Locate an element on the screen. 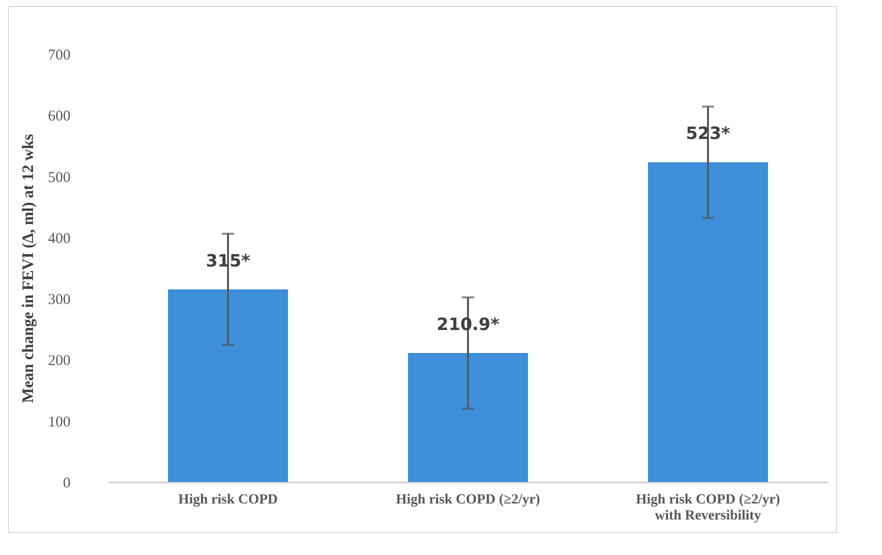 Image resolution: width=882 pixels, height=555 pixels. y-tick-label: 700 is located at coordinates (59, 56).